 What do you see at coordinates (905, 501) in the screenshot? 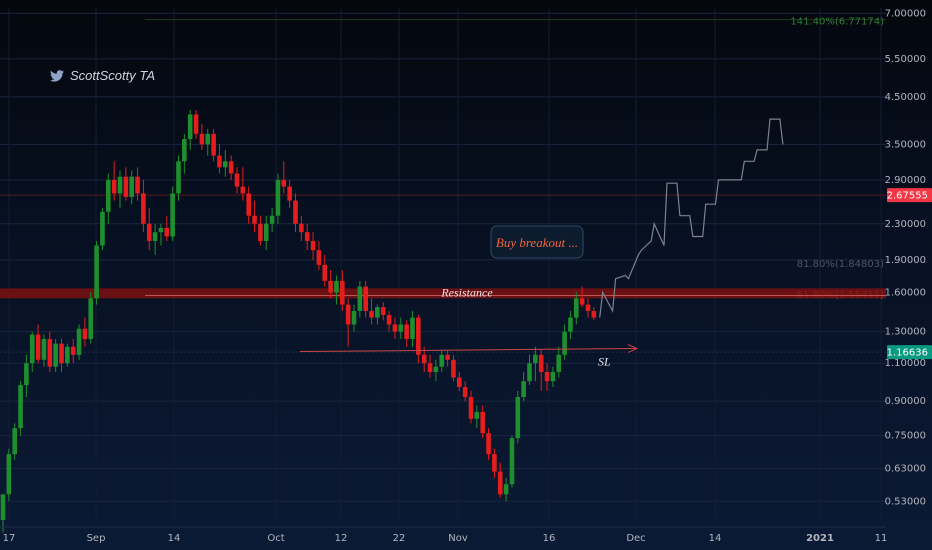
I see `price-tick-label: 0.53000` at bounding box center [905, 501].